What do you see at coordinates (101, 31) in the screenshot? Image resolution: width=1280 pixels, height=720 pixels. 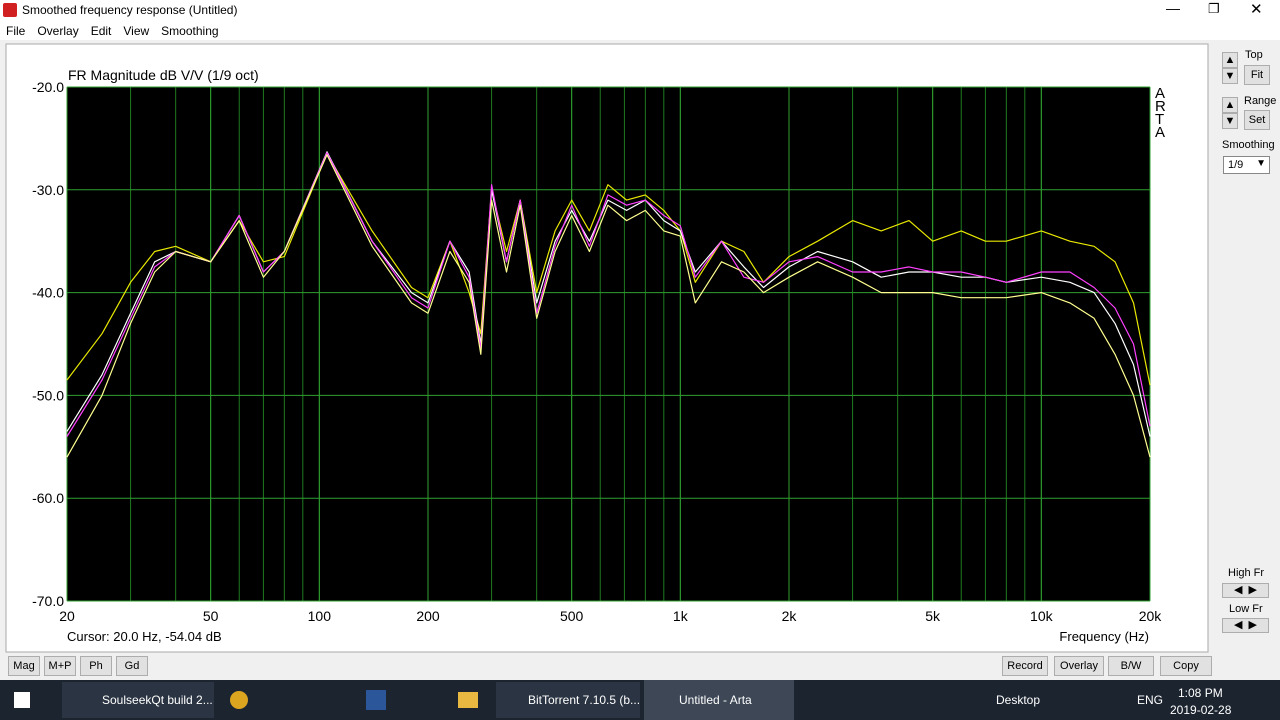 I see `menu-item: Edit` at bounding box center [101, 31].